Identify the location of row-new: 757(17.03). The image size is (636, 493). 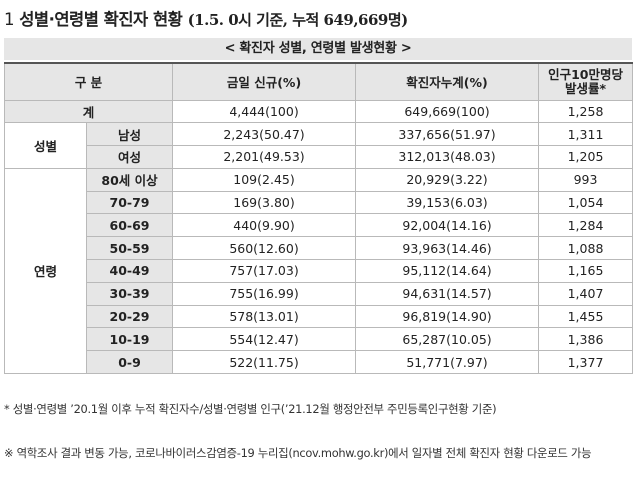
(264, 271).